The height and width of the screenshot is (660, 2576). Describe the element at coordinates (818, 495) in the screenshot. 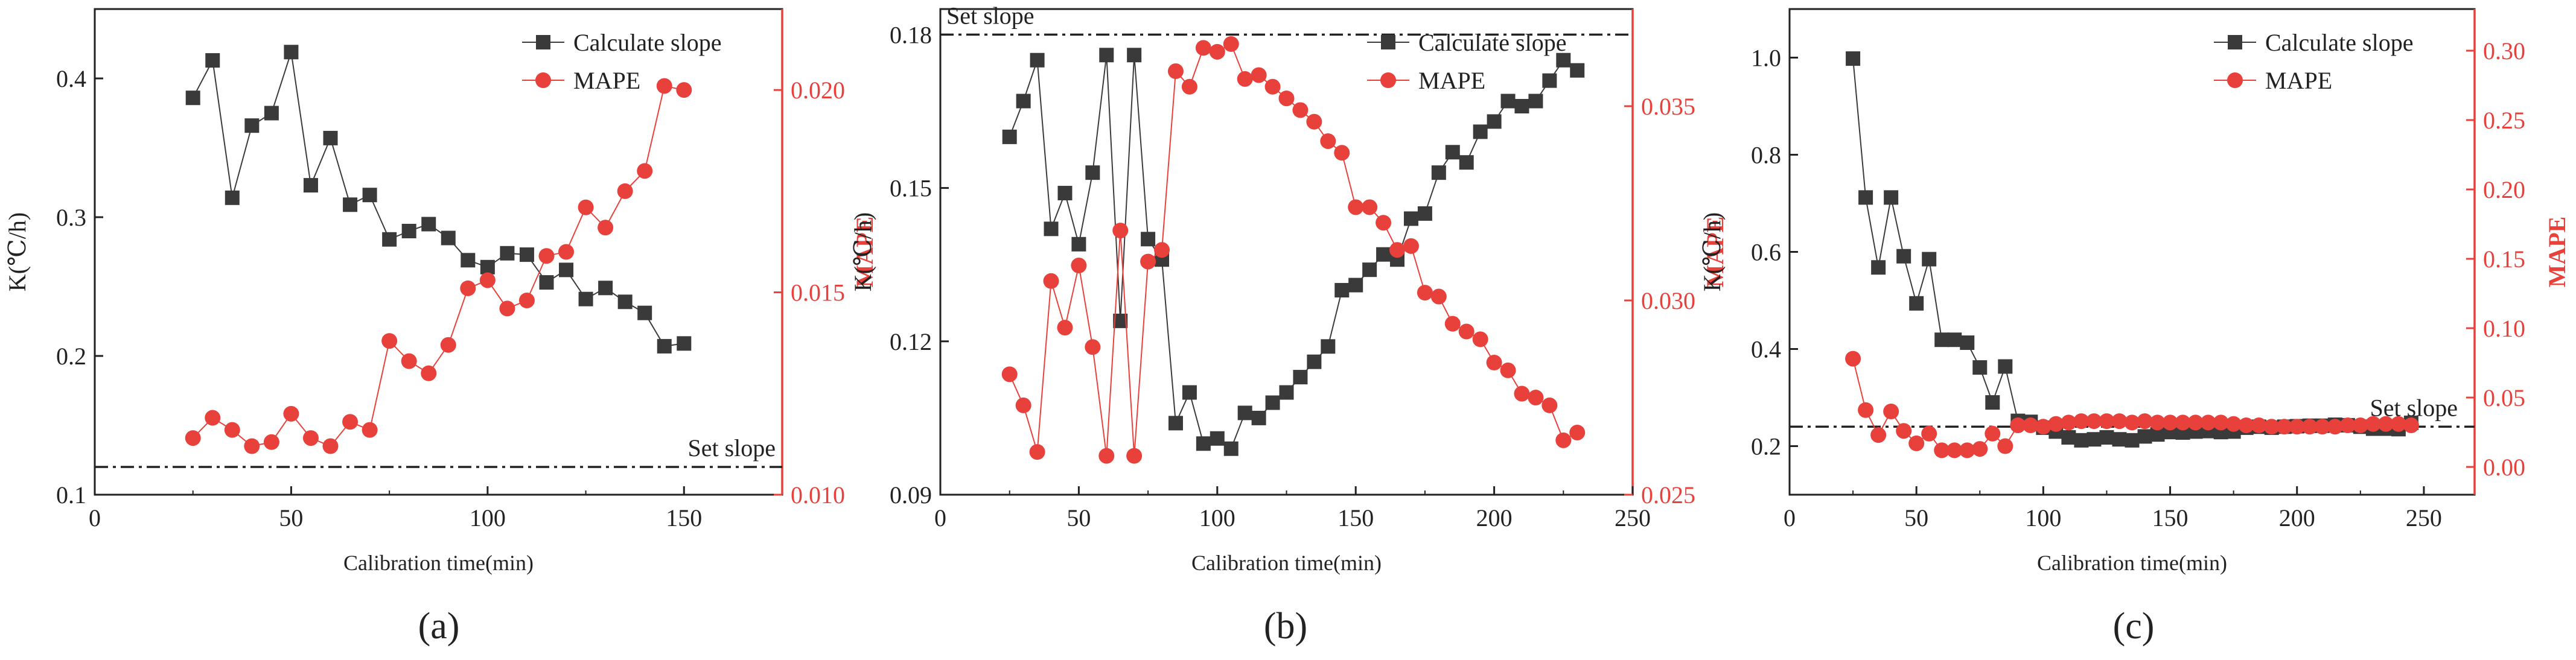

I see `y2-tick-label: 0.010` at that location.